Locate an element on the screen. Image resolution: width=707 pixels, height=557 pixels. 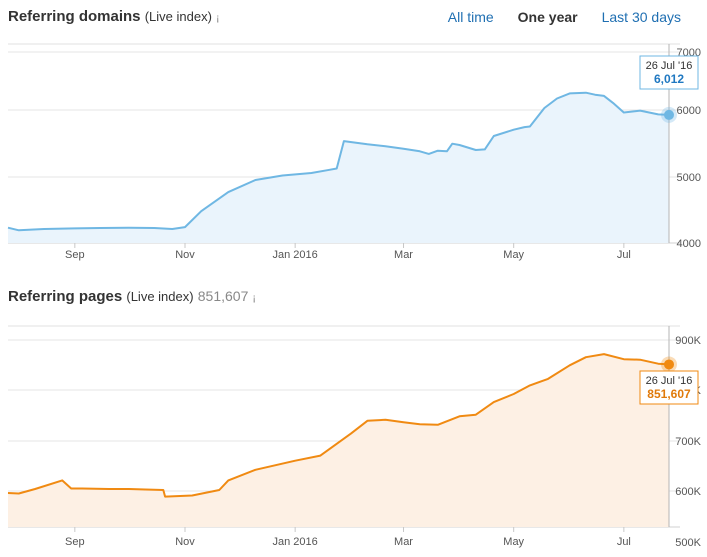
chart-title-domains: Referring domains (Live index) ¡ is located at coordinates (113, 16).